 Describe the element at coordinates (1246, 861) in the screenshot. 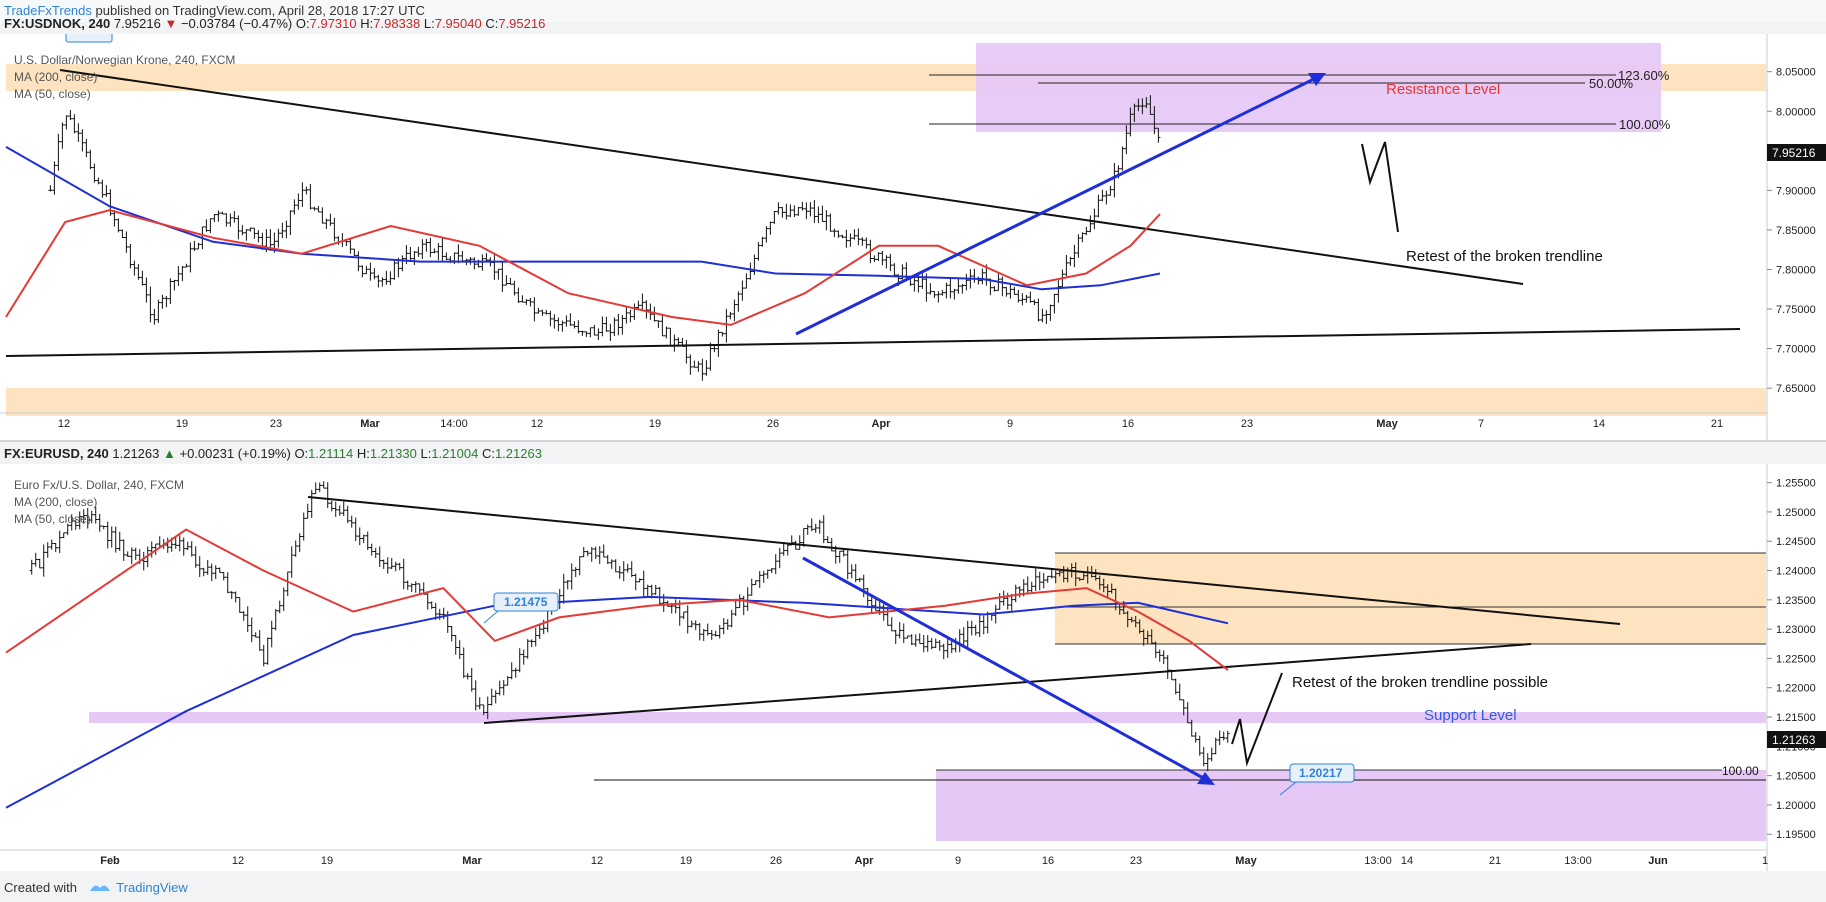

I see `x-tick-label: May` at that location.